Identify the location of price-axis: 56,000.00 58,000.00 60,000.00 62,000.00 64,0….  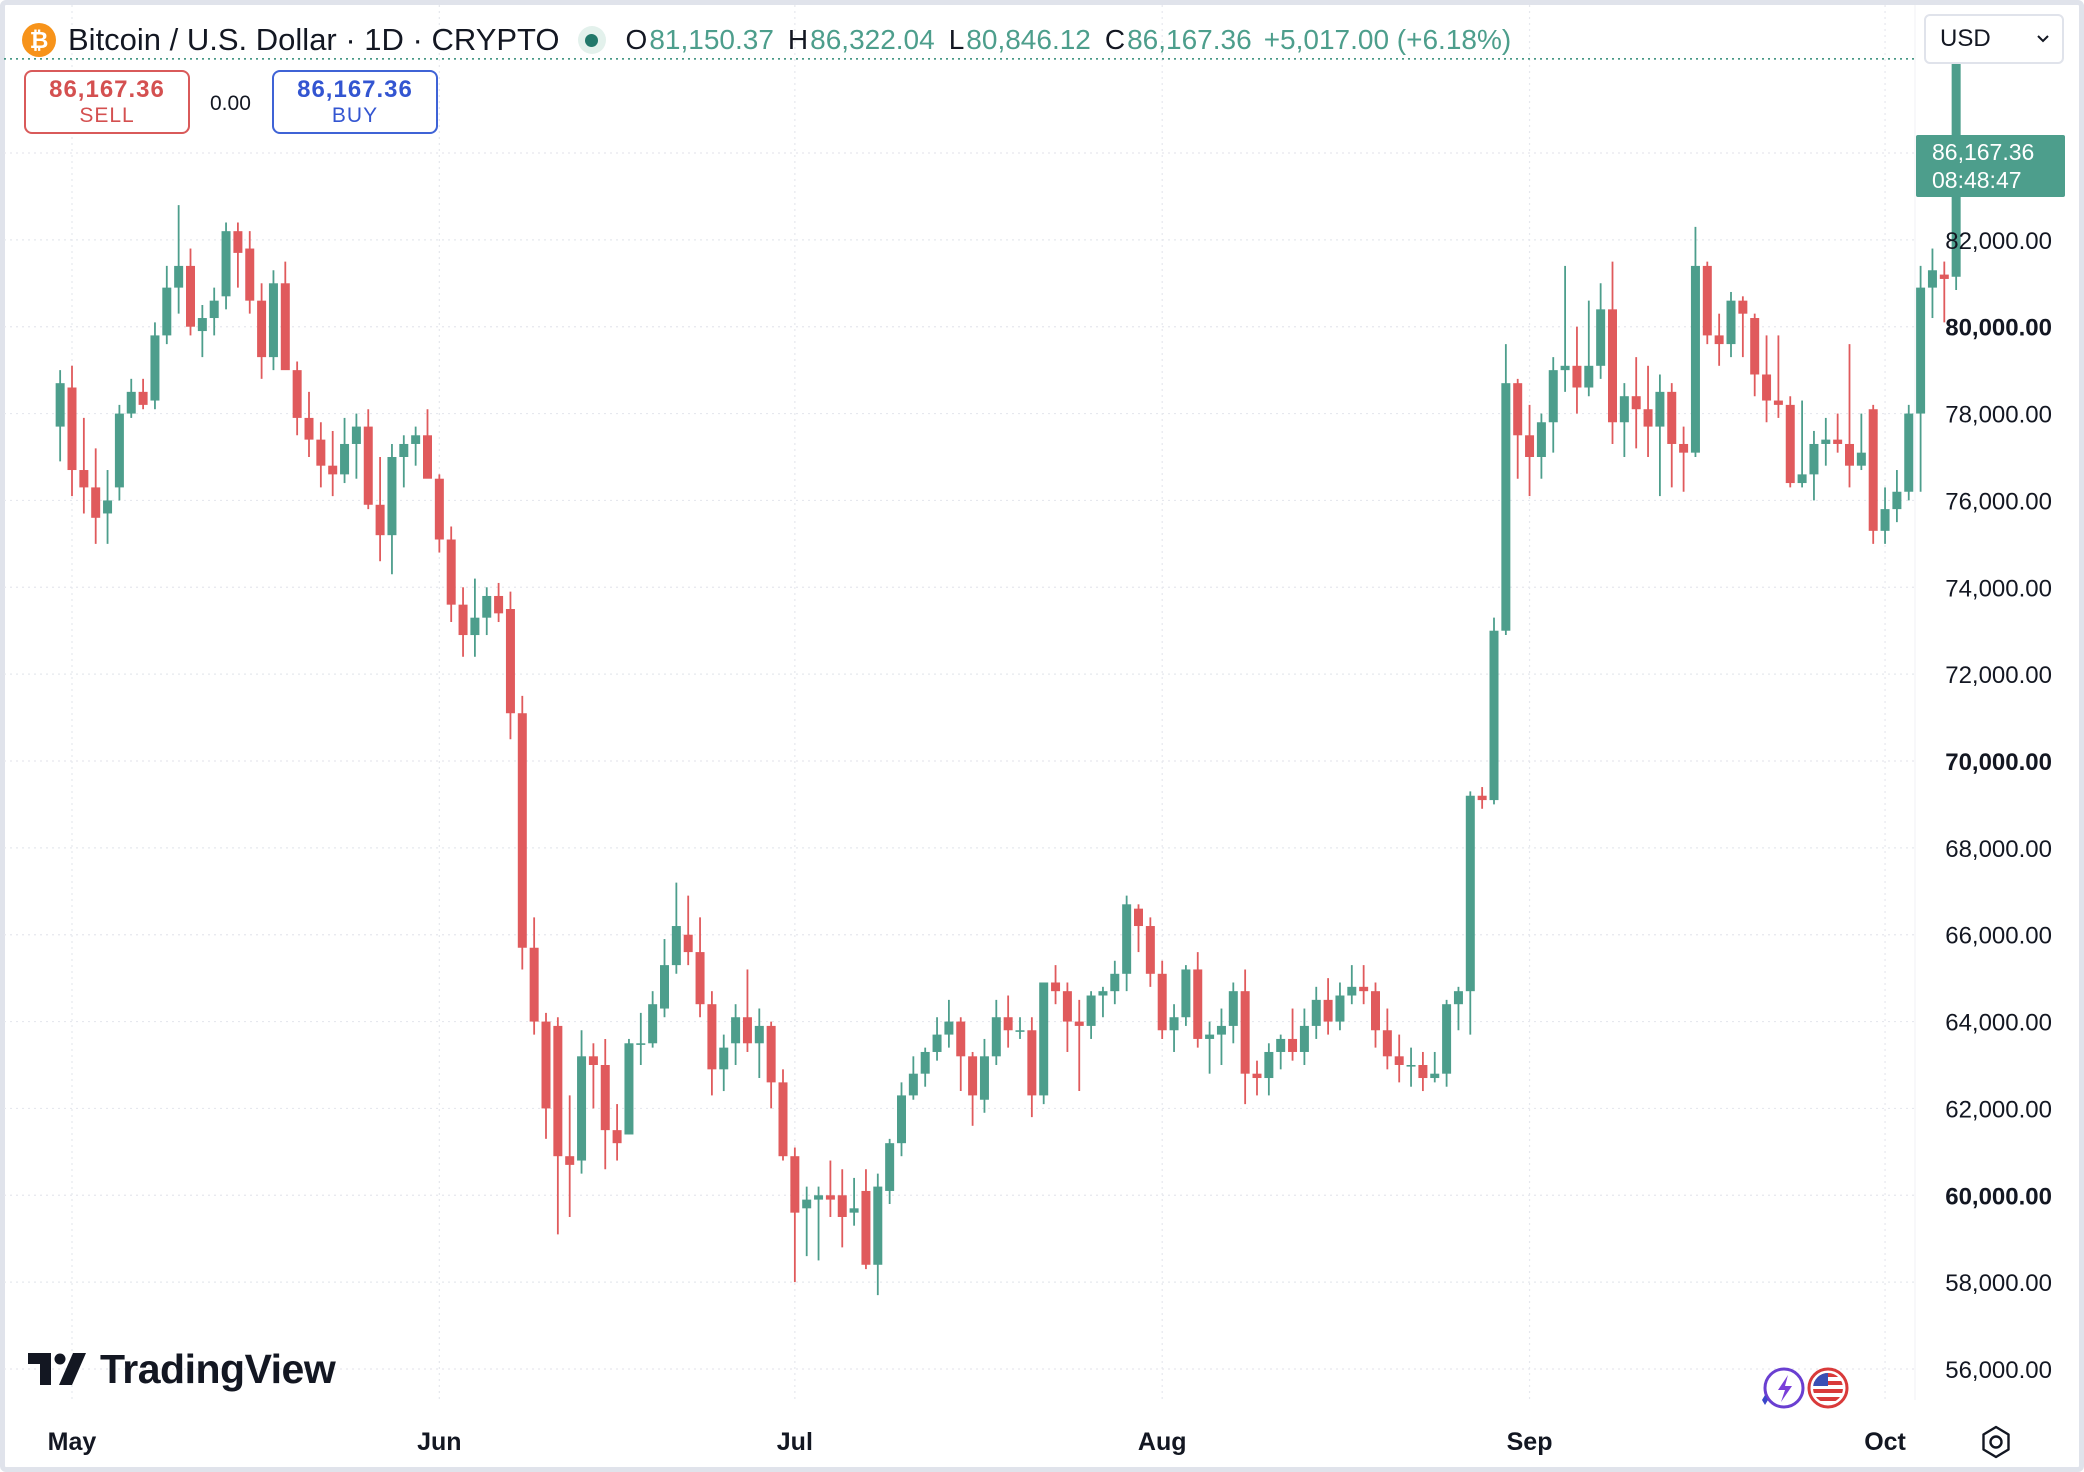
(1998, 762).